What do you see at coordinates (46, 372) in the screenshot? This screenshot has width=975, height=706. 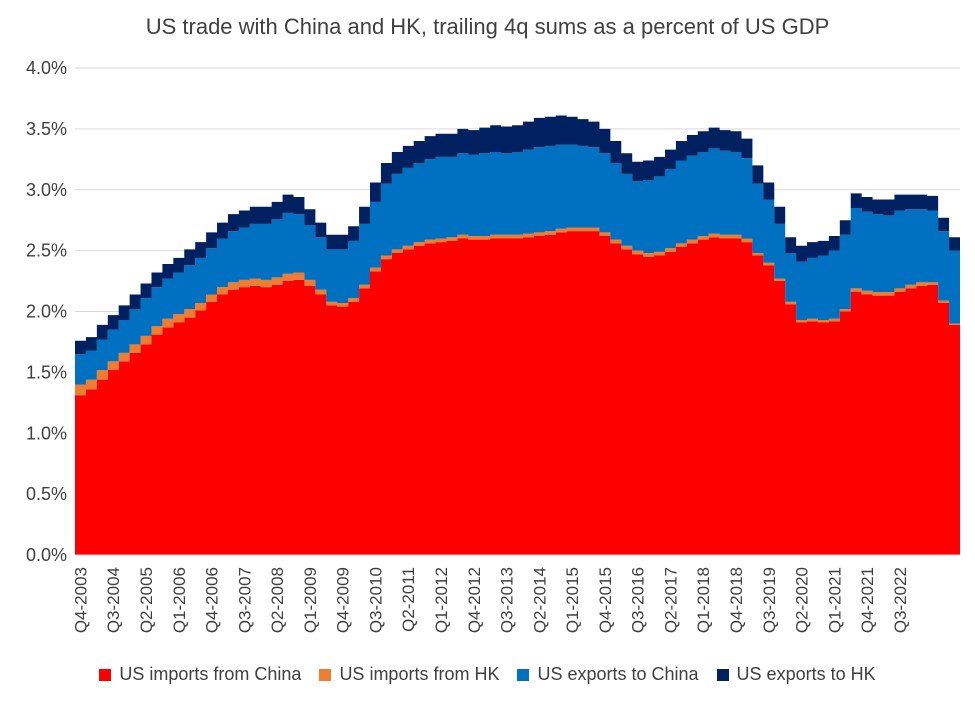 I see `y-tick-label: 1.5%` at bounding box center [46, 372].